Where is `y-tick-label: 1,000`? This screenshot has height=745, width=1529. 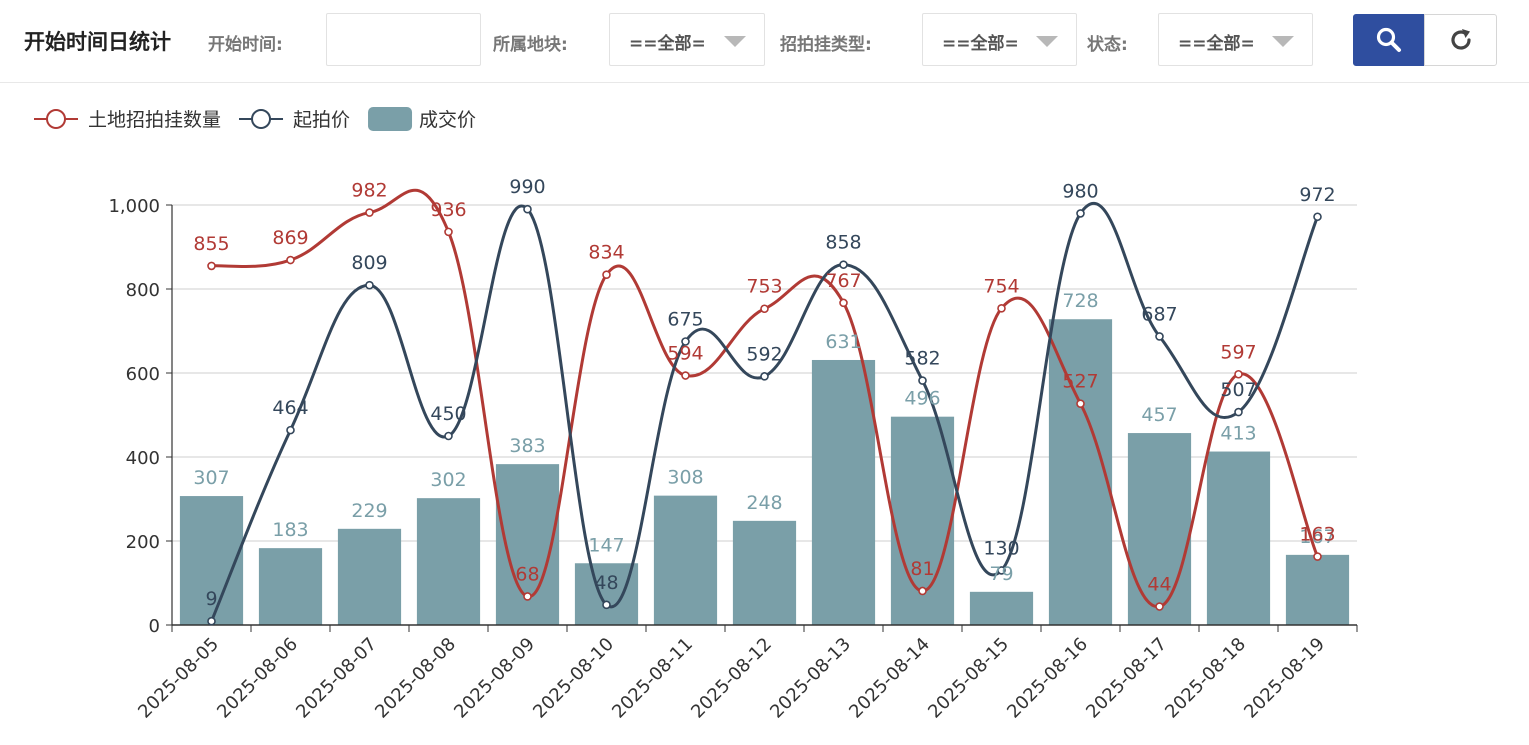
y-tick-label: 1,000 is located at coordinates (134, 206).